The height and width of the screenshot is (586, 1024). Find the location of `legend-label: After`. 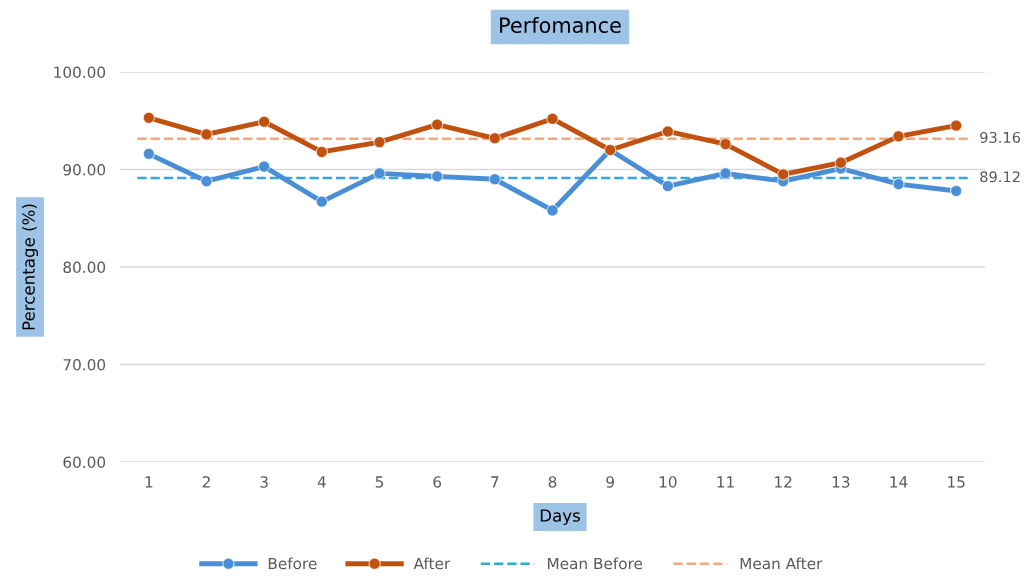

legend-label: After is located at coordinates (432, 563).